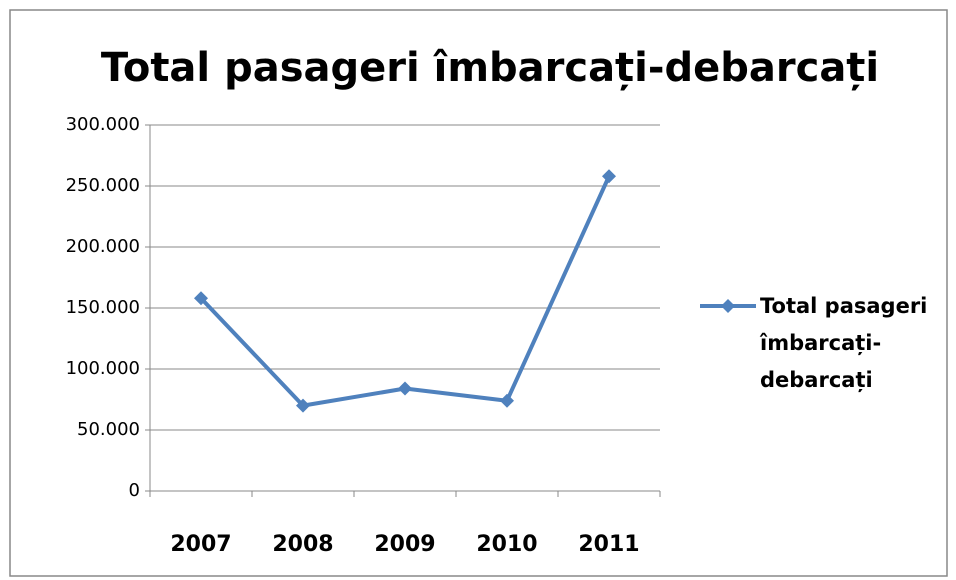  I want to click on legend-label: Total pasageri îmbarcați-debarcați, so click(844, 343).